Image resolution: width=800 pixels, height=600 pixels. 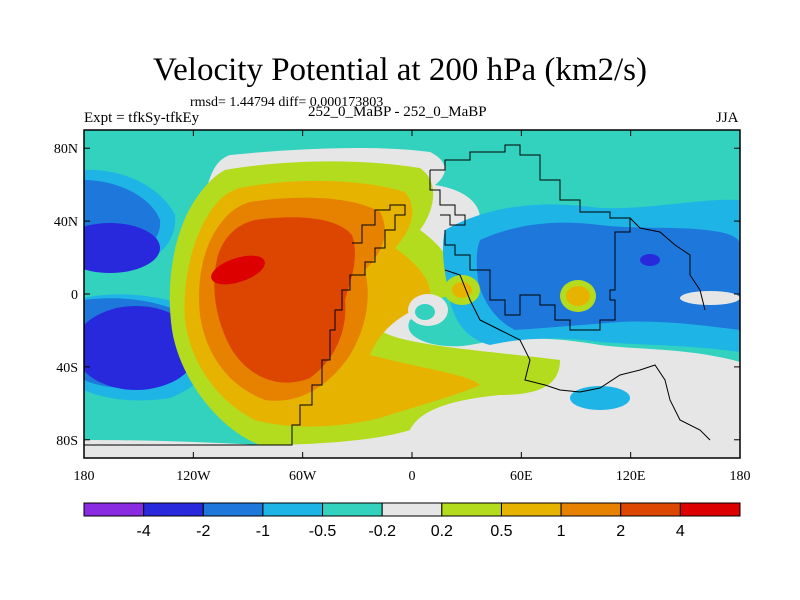 What do you see at coordinates (447, 198) in the screenshot?
I see `coastline-greenland` at bounding box center [447, 198].